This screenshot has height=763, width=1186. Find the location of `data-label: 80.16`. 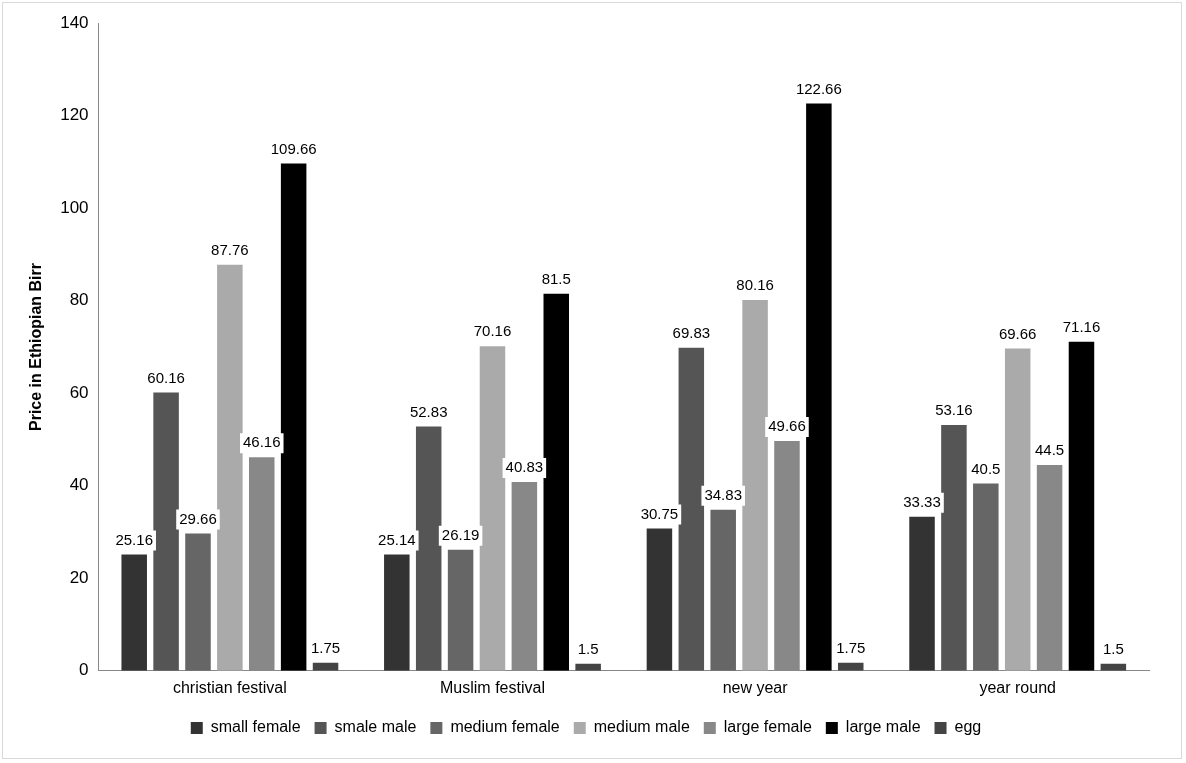

data-label: 80.16 is located at coordinates (755, 285).